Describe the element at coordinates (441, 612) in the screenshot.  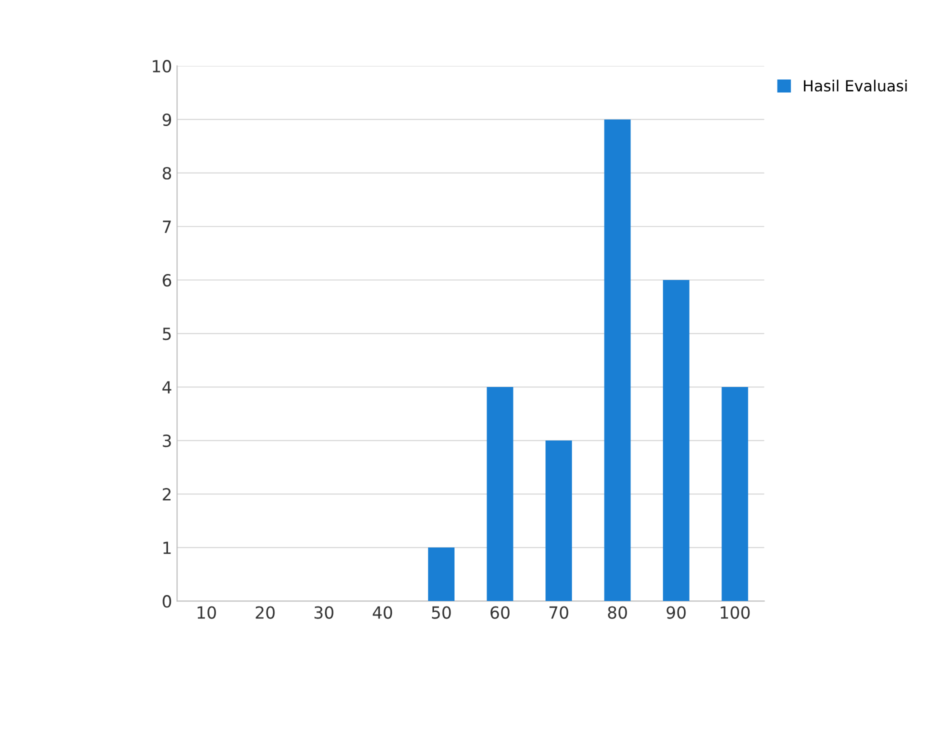
I see `x-tick-label: 50` at that location.